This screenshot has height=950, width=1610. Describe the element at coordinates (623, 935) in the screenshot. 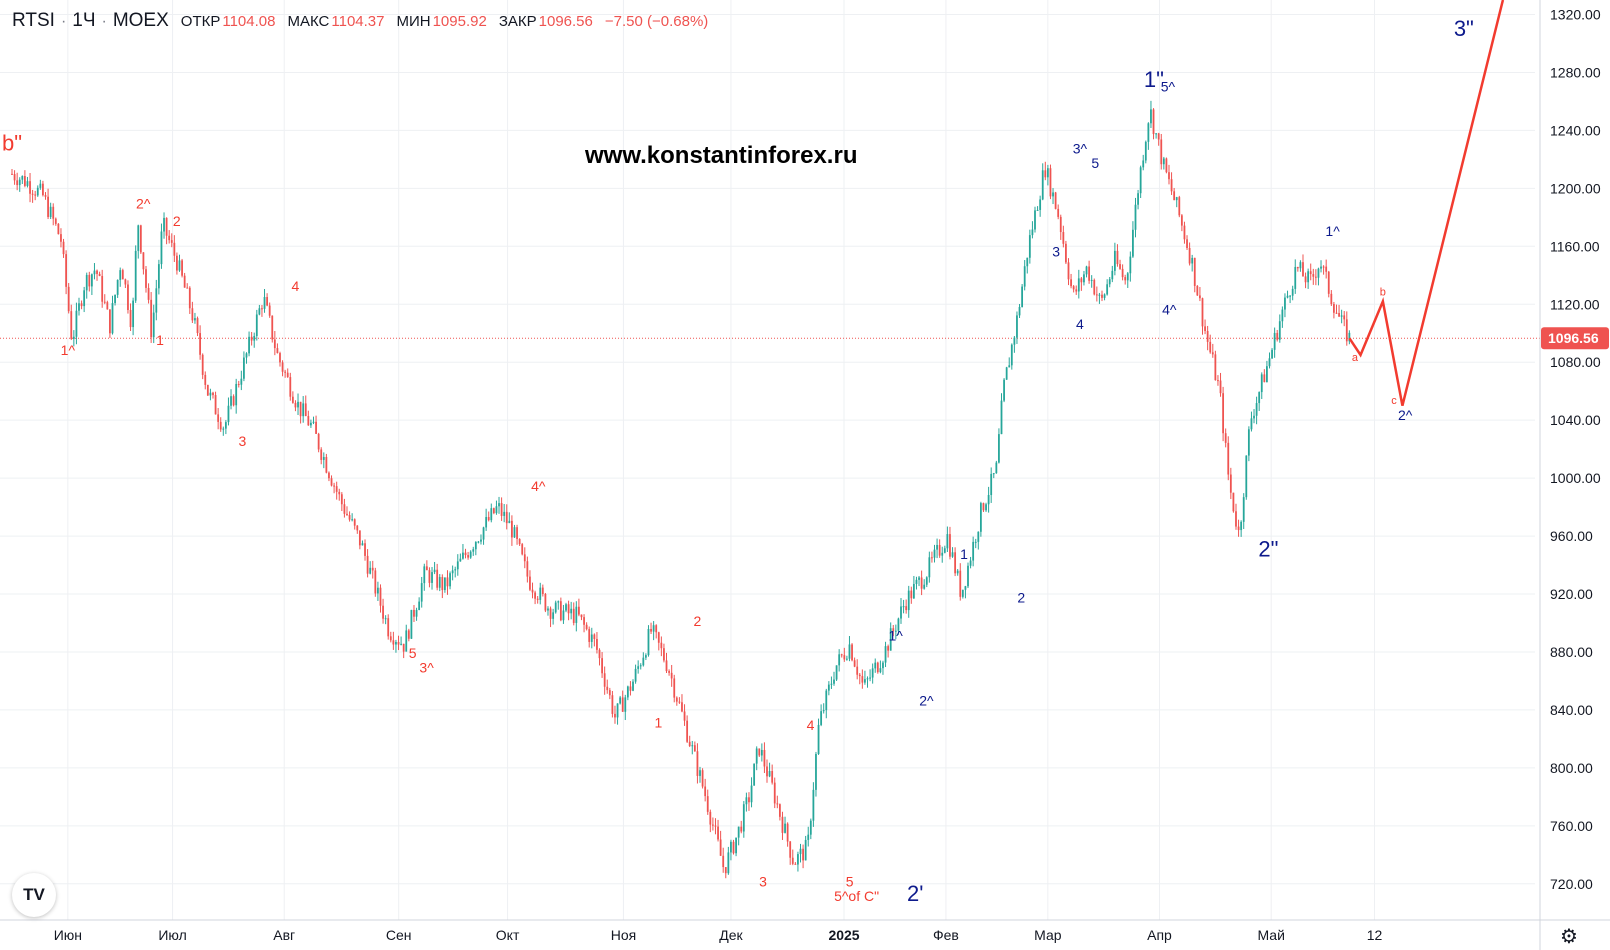

I see `time-tick-label: Ноя` at that location.